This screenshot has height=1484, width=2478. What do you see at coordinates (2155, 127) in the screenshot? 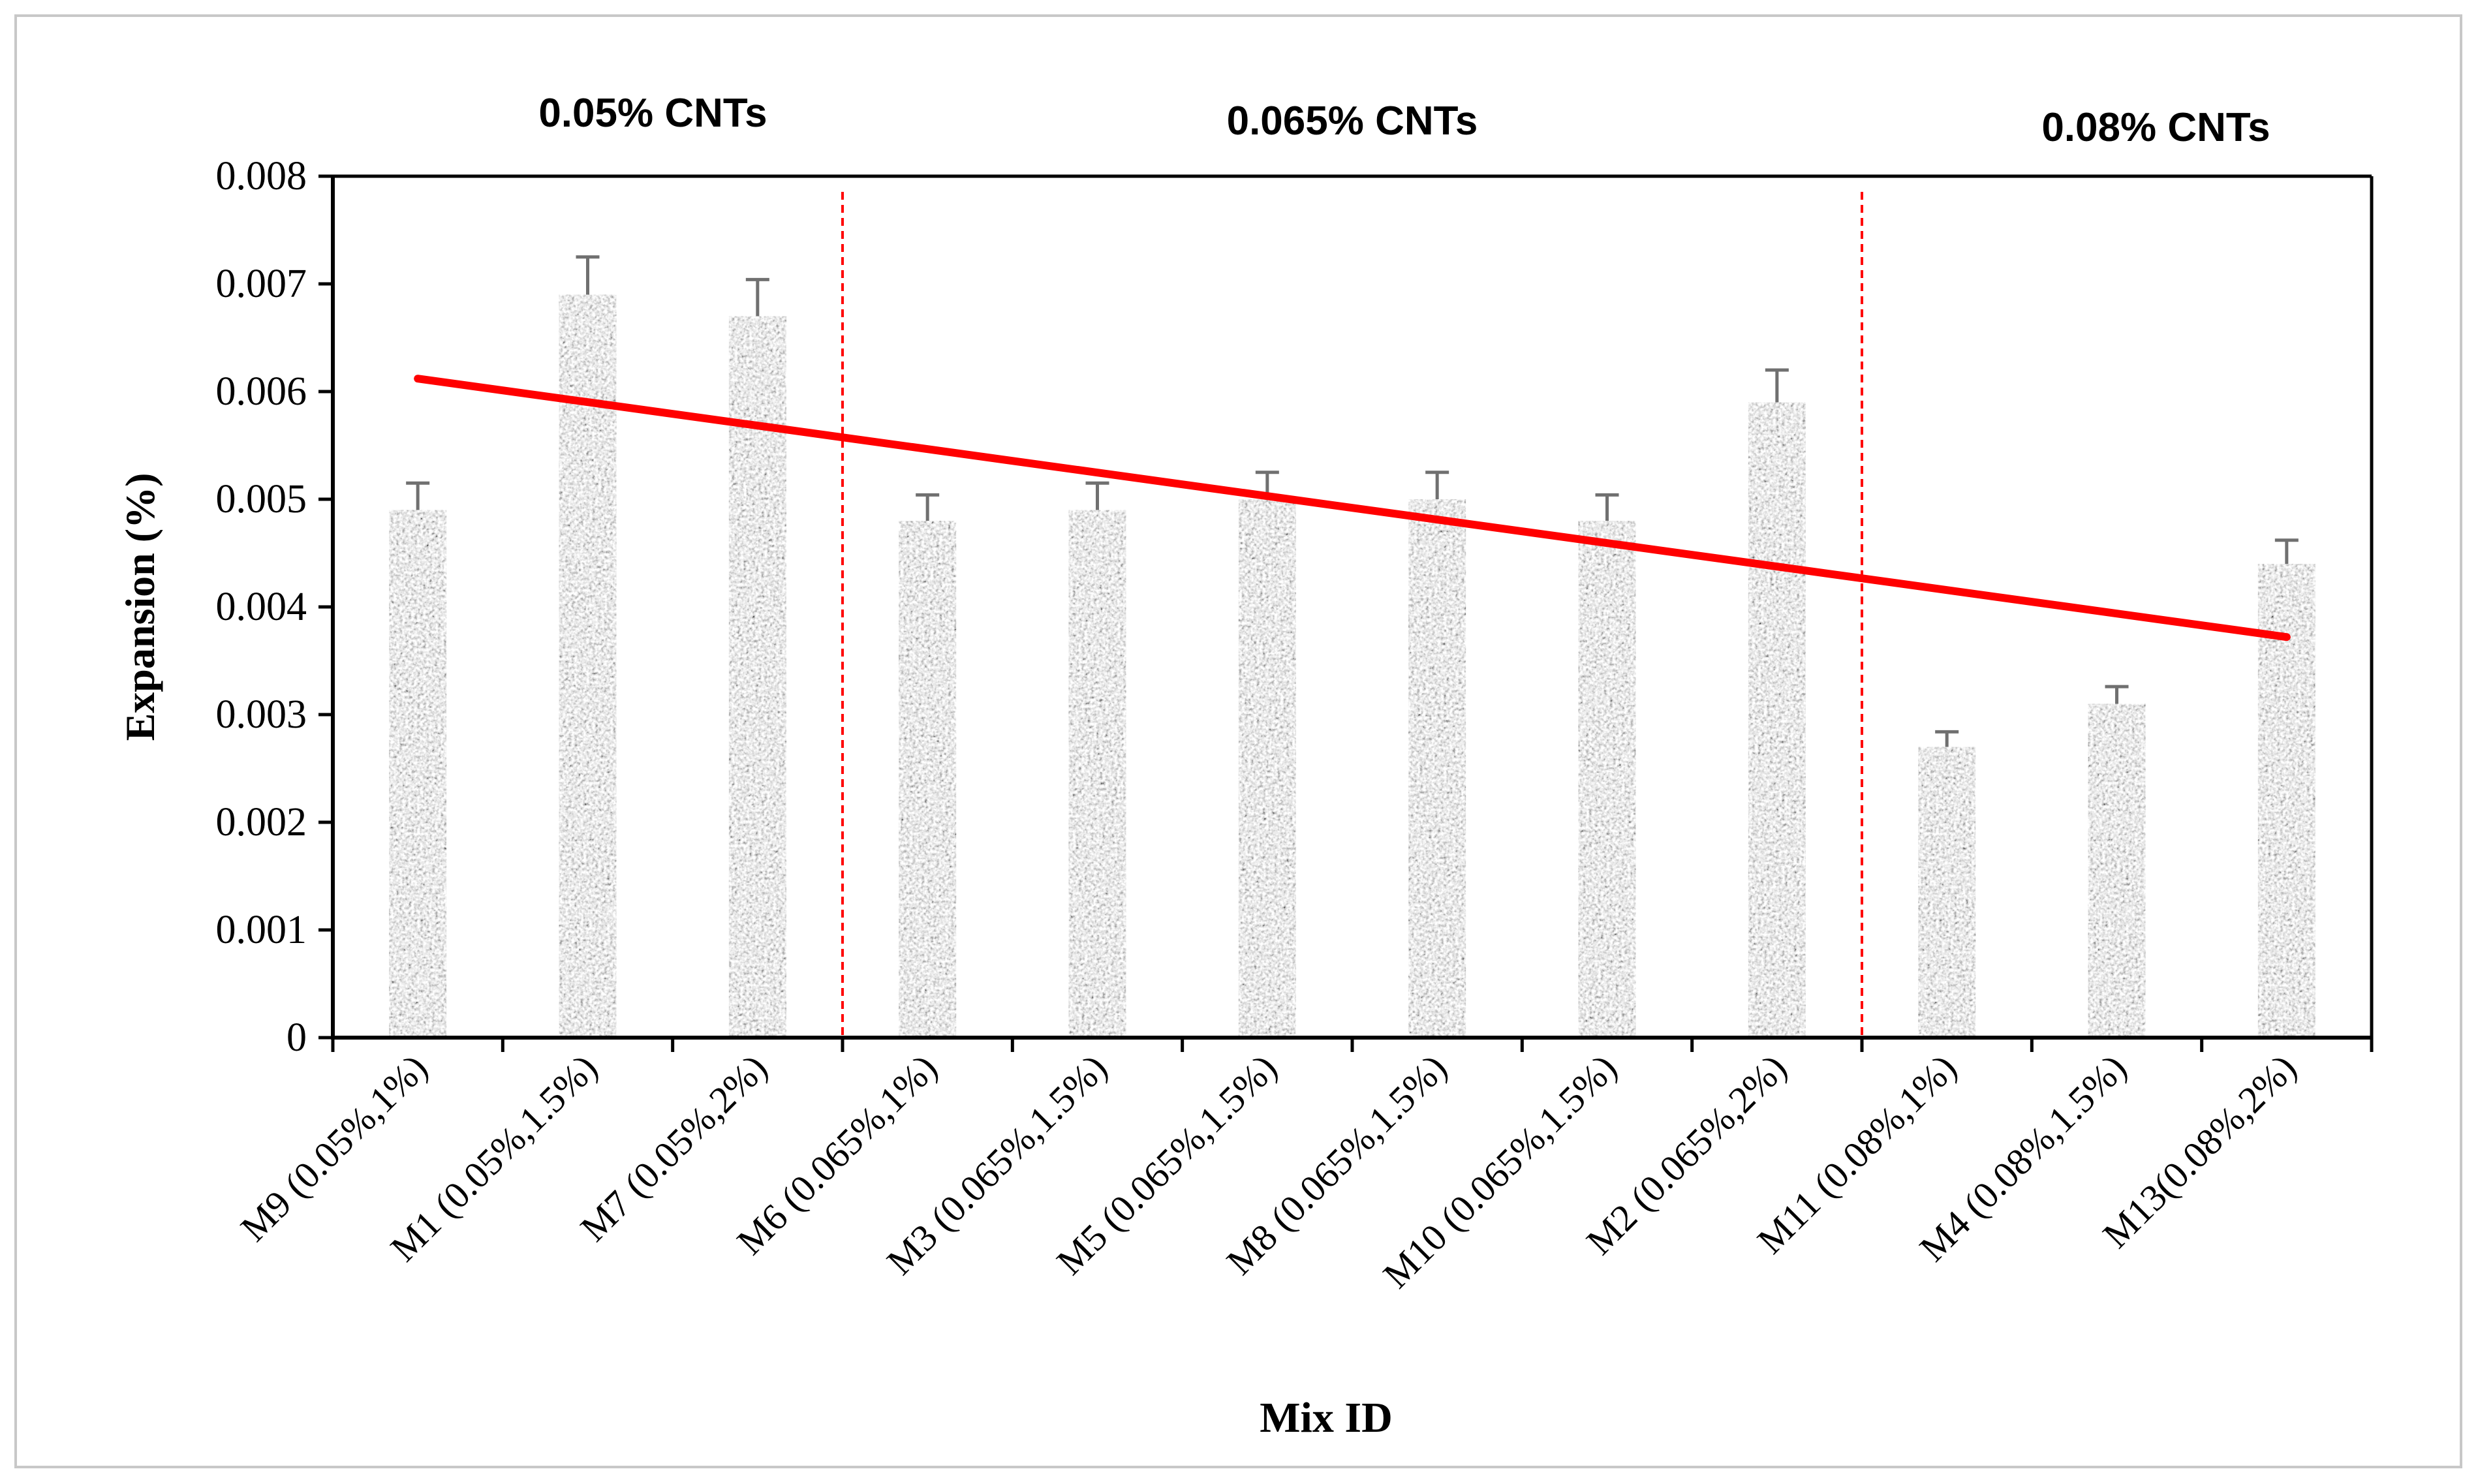
I see `group-label-3: 0.08% CNTs` at bounding box center [2155, 127].